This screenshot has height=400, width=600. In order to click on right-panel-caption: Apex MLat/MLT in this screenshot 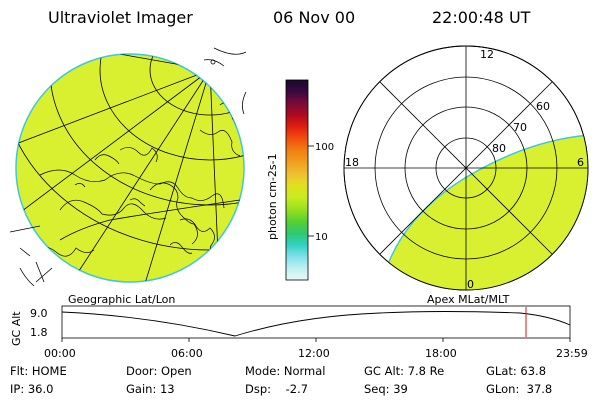, I will do `click(468, 299)`.